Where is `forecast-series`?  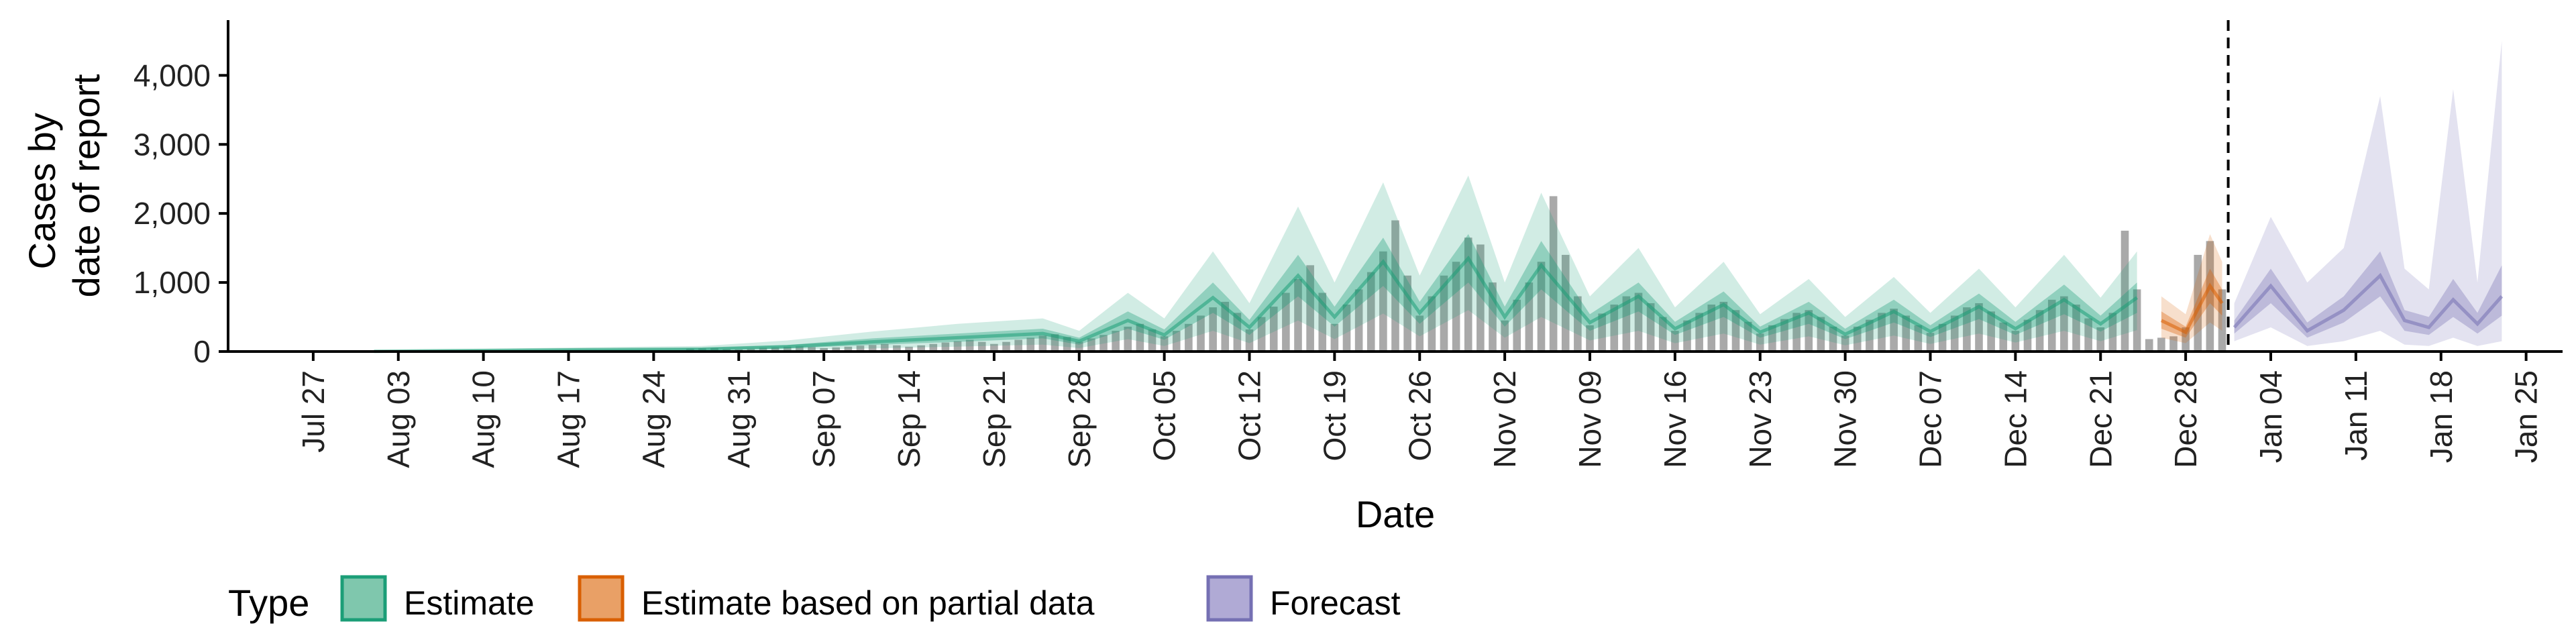
forecast-series is located at coordinates (2368, 193).